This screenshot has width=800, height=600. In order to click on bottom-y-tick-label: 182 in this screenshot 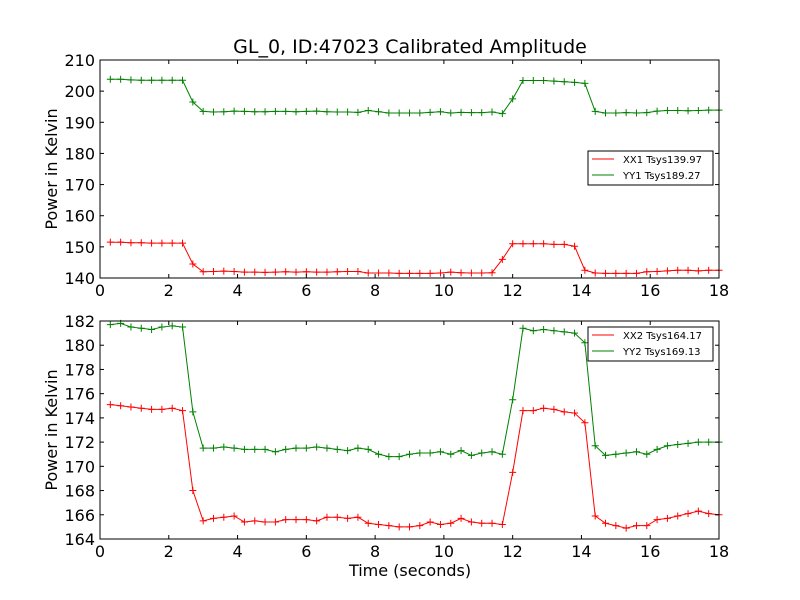, I will do `click(79, 321)`.